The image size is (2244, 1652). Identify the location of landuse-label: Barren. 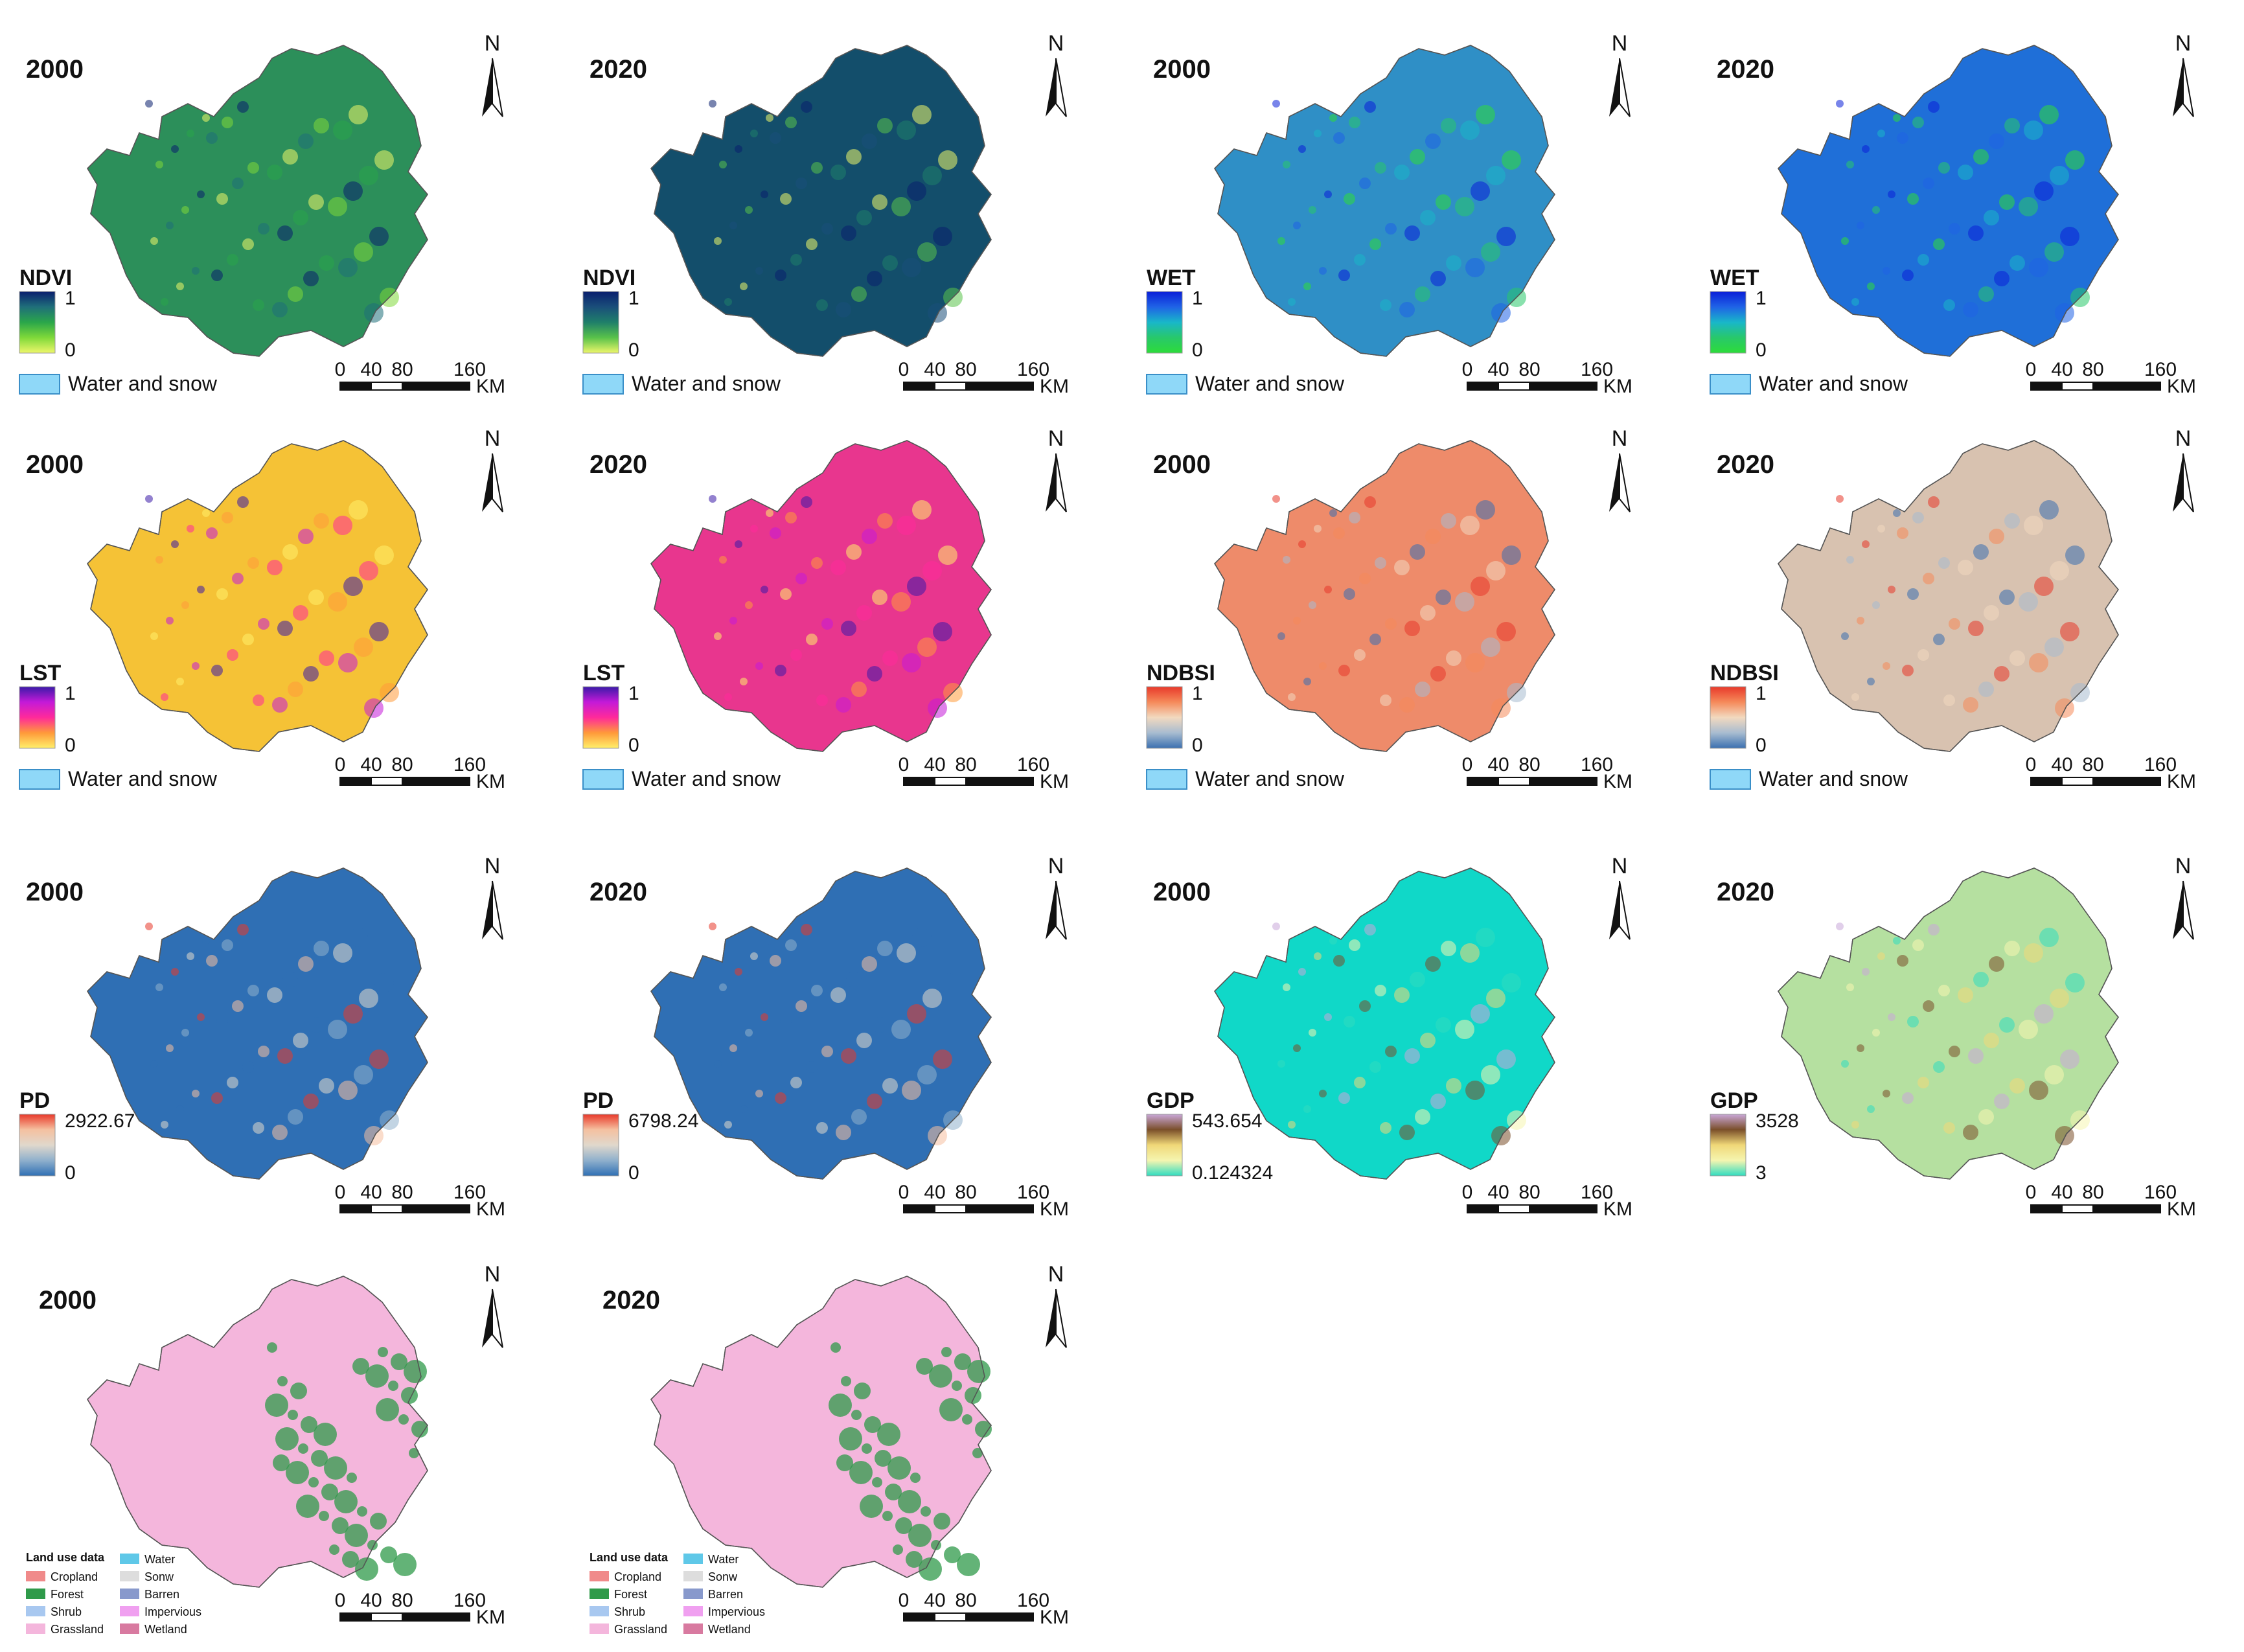
(161, 1594).